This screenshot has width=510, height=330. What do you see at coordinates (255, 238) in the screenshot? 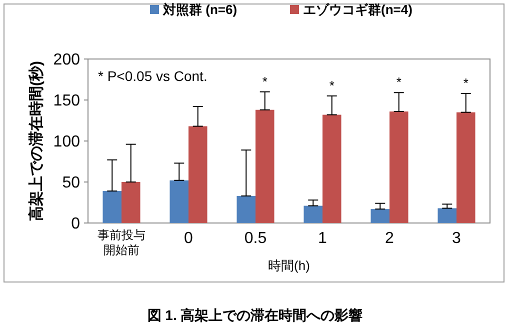
I see `x-tick-label: 0.5` at bounding box center [255, 238].